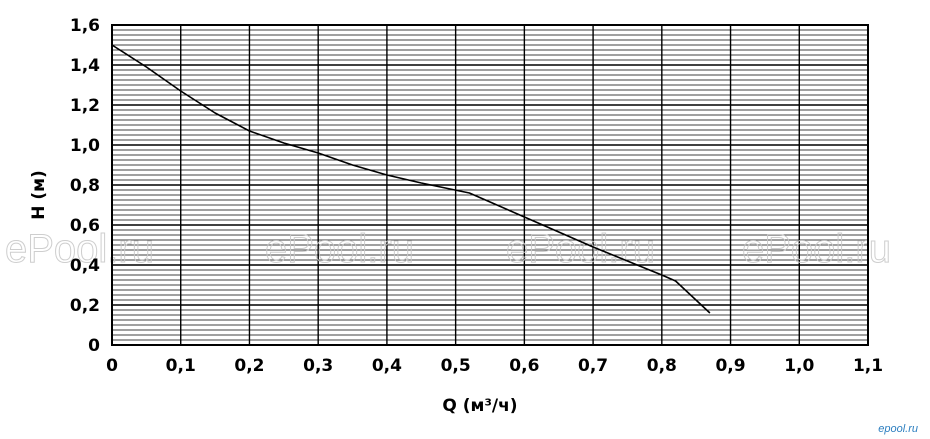 This screenshot has height=439, width=930. Describe the element at coordinates (94, 346) in the screenshot. I see `y-tick-label: 0` at that location.